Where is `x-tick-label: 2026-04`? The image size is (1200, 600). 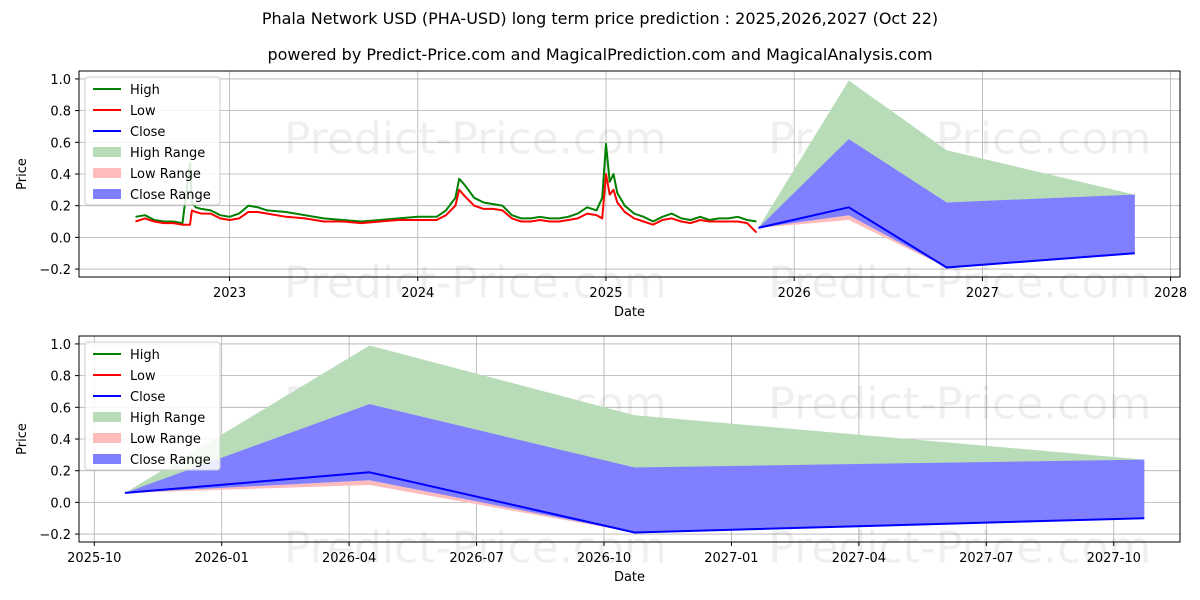
x-tick-label: 2026-04 is located at coordinates (349, 558).